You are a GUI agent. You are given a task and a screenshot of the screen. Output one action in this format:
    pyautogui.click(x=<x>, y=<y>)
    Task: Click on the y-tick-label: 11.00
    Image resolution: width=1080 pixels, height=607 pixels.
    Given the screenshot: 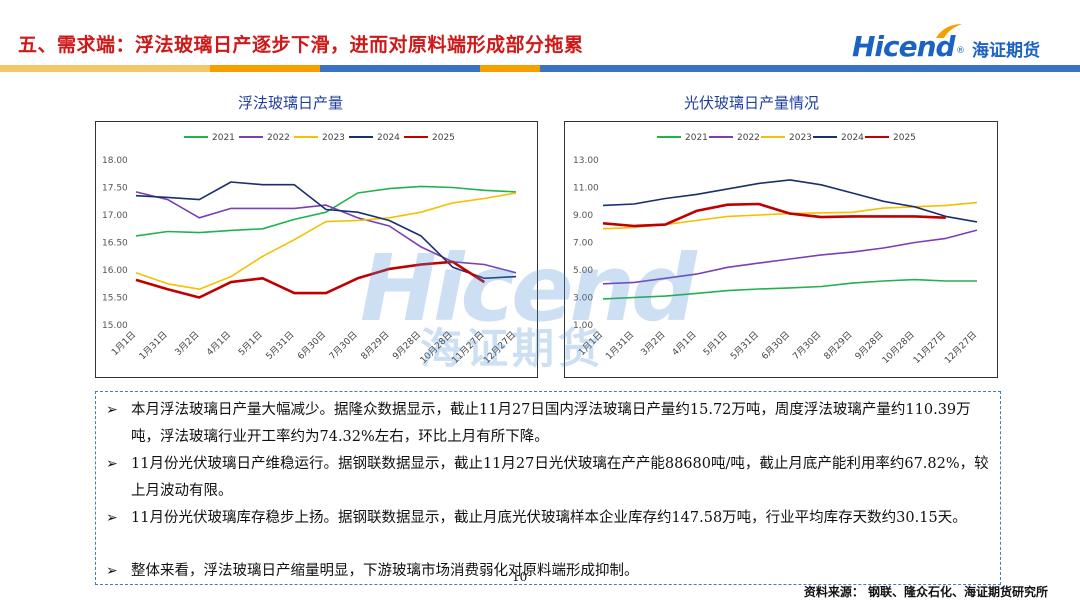 What is the action you would take?
    pyautogui.click(x=586, y=189)
    